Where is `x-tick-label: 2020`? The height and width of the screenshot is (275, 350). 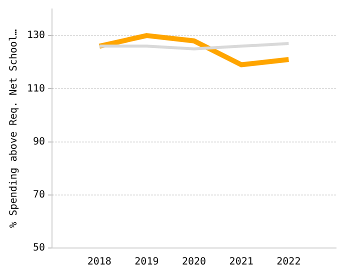
x-tick-label: 2020 is located at coordinates (194, 262).